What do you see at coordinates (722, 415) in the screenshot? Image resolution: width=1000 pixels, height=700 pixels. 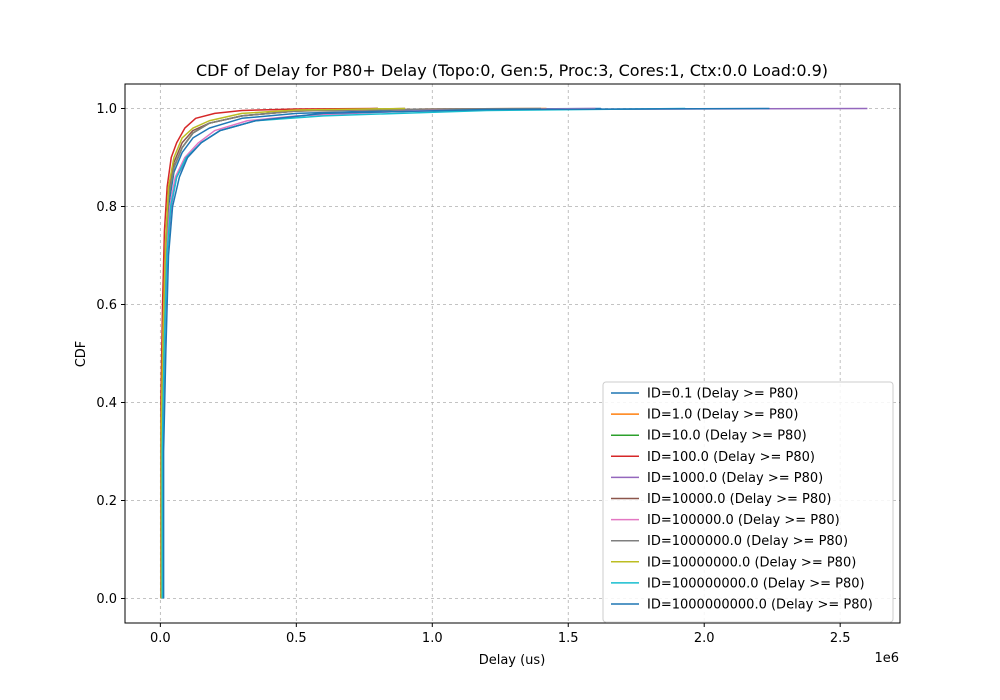 I see `legend-entry-1: ID=1.0 (Delay >= P80)` at bounding box center [722, 415].